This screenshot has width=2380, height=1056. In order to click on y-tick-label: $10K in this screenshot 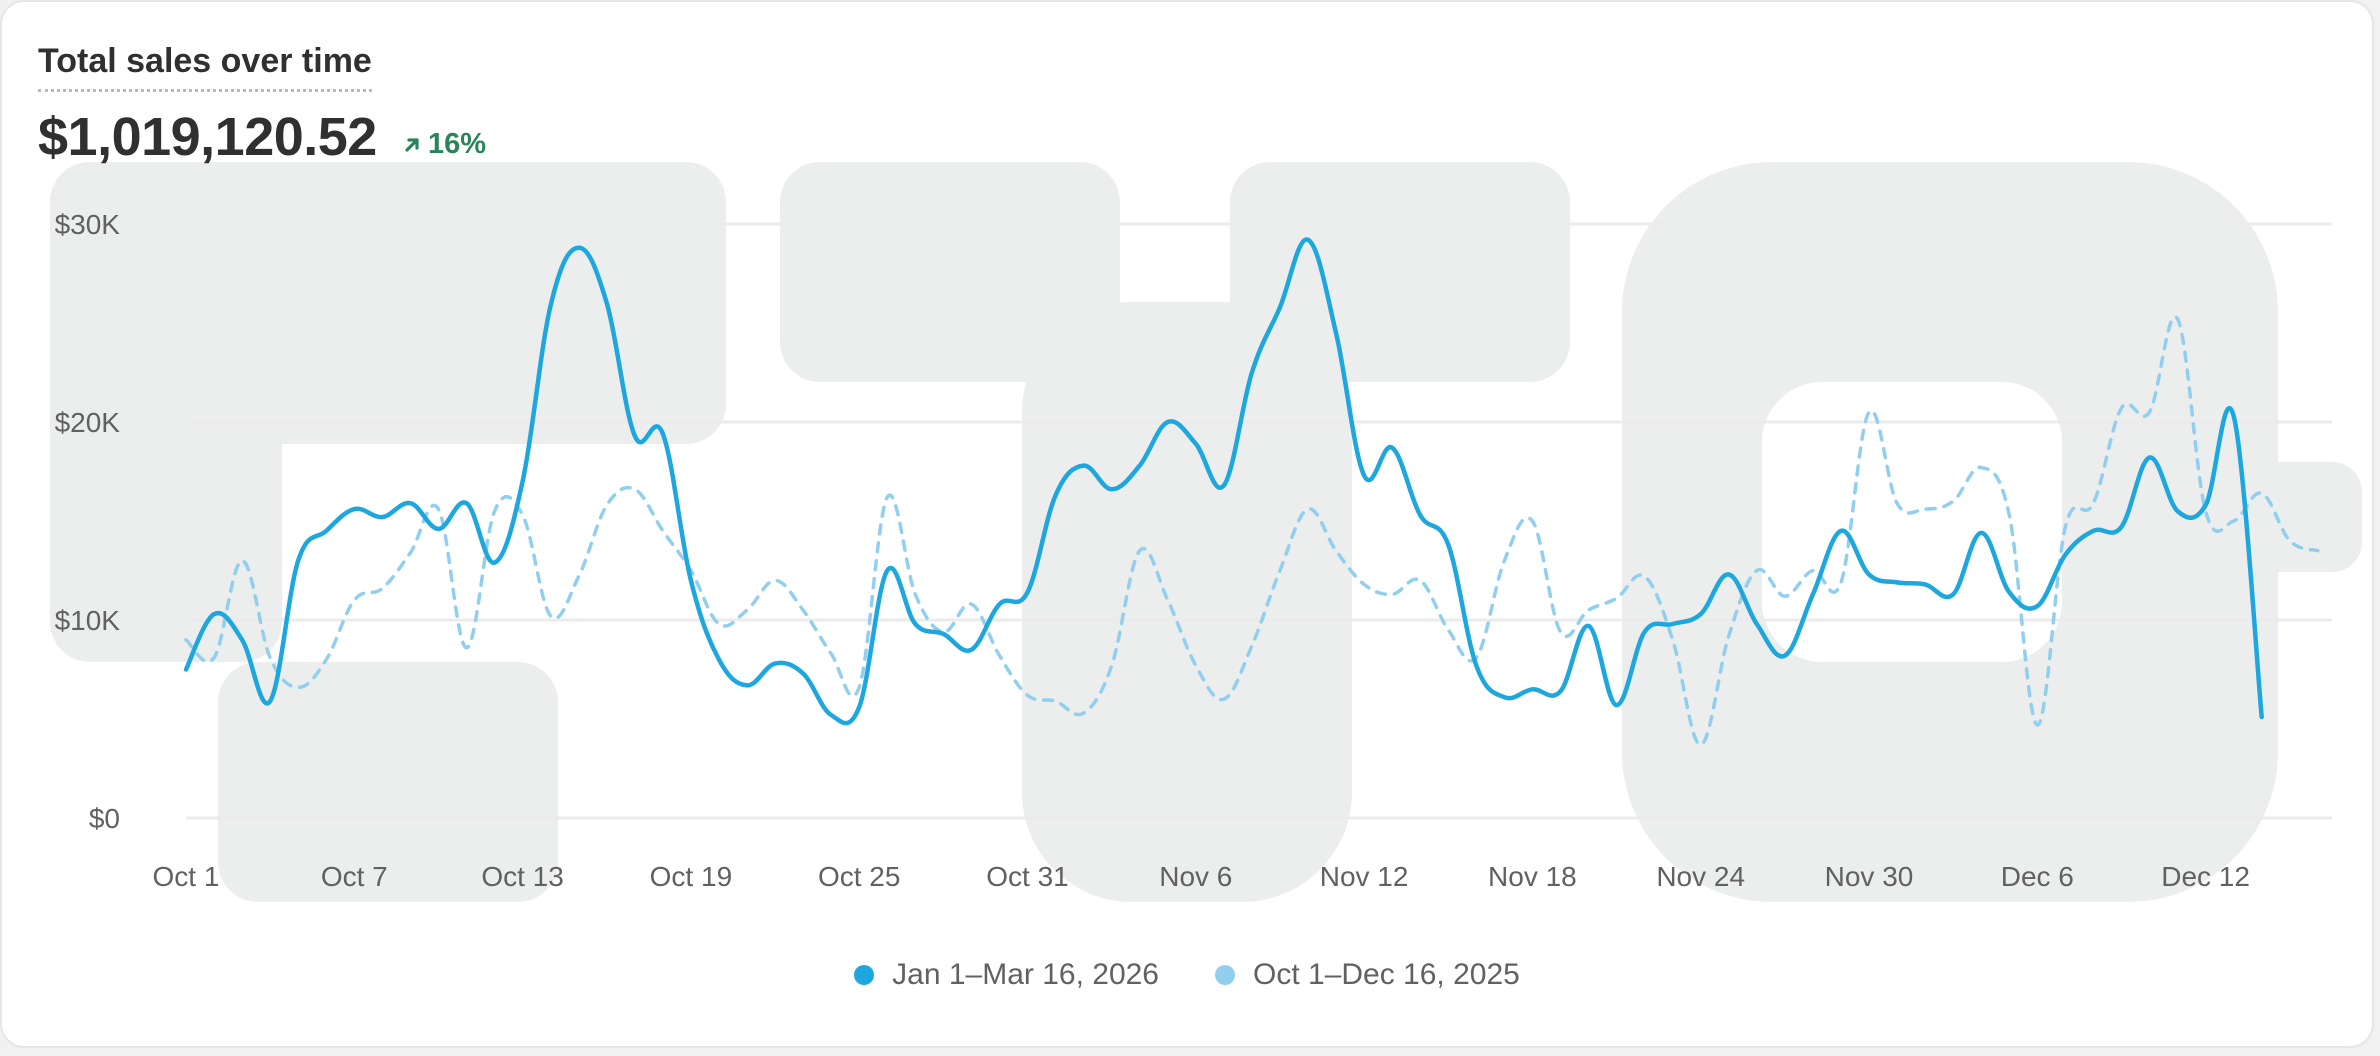, I will do `click(88, 620)`.